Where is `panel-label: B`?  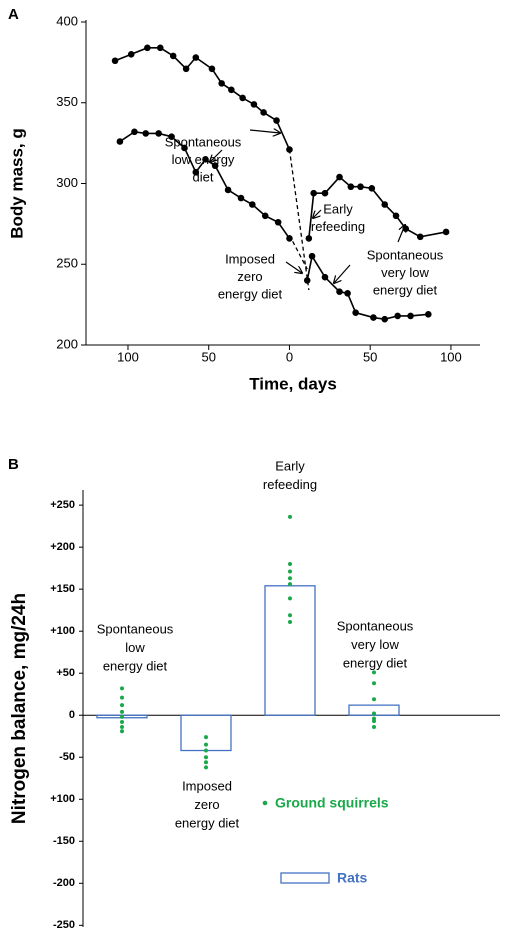 panel-label: B is located at coordinates (13, 464).